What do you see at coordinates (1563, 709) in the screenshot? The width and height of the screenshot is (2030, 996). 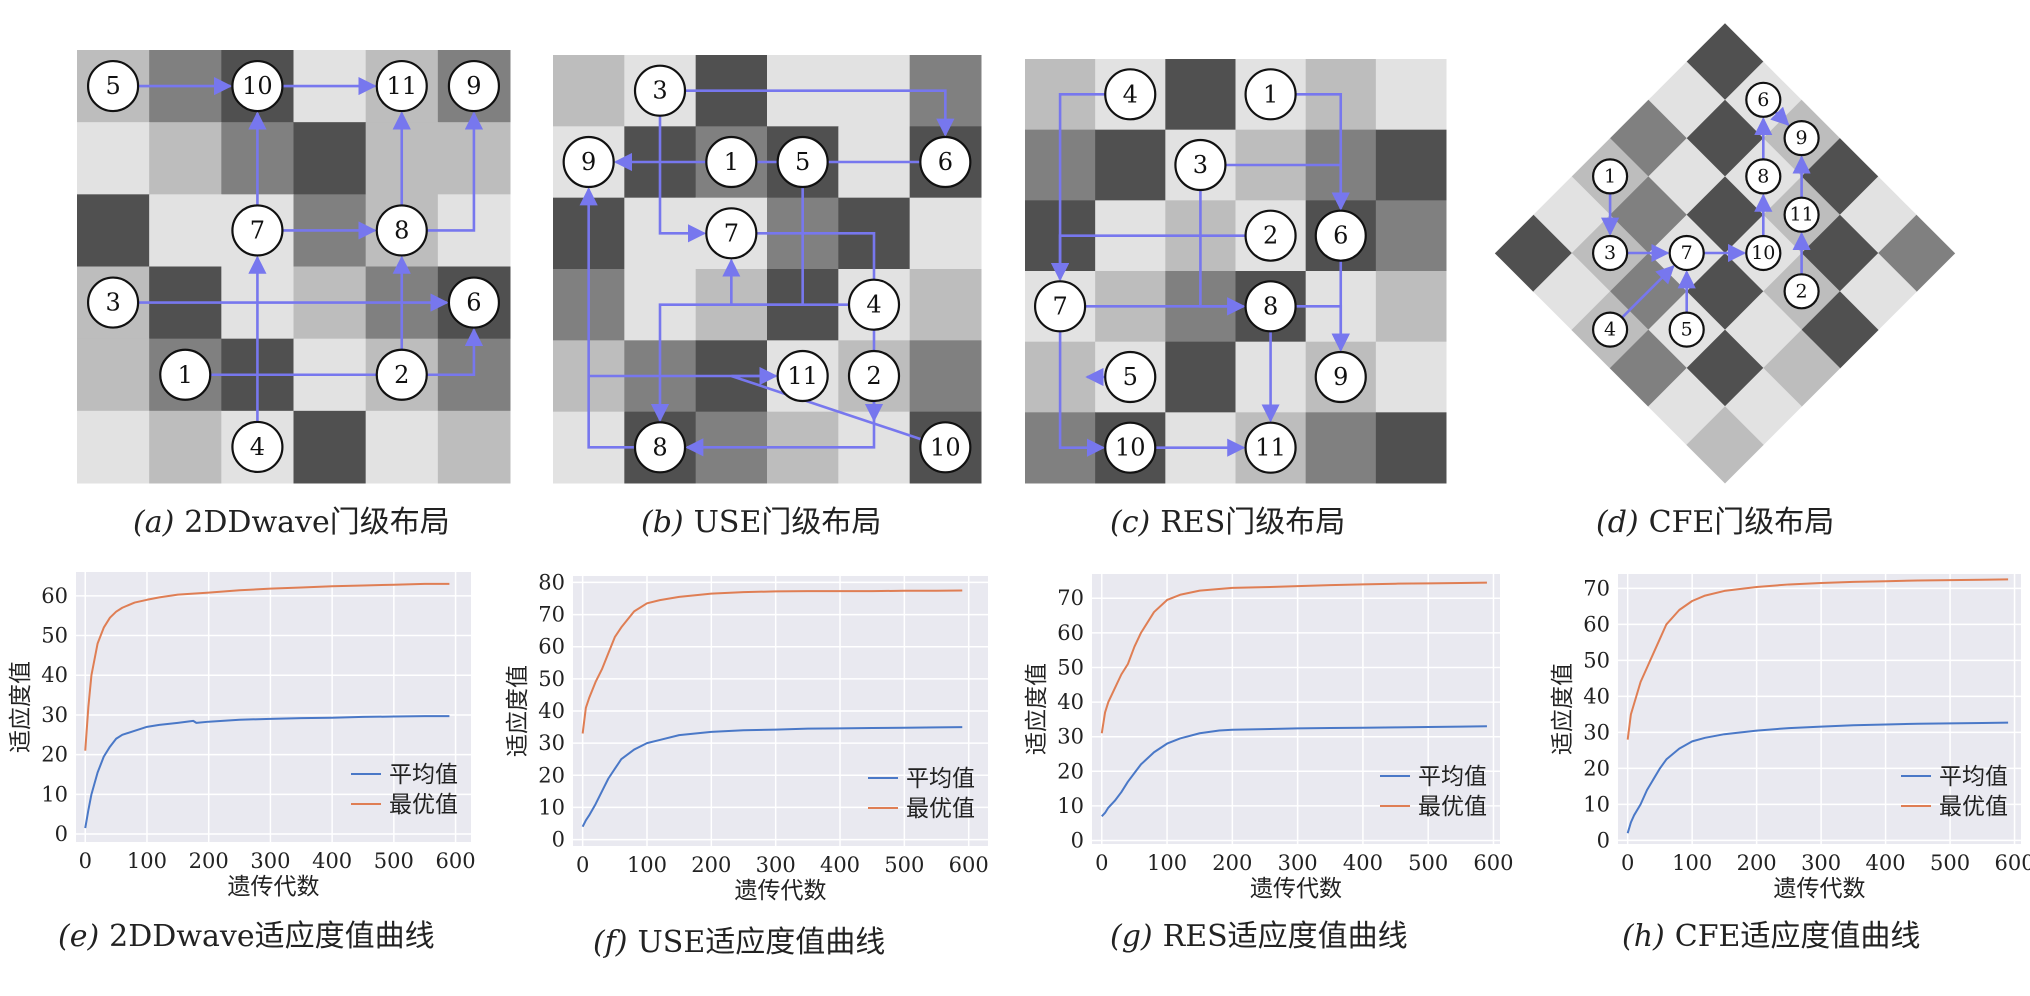 I see `y-axis-label: 适应度值` at bounding box center [1563, 709].